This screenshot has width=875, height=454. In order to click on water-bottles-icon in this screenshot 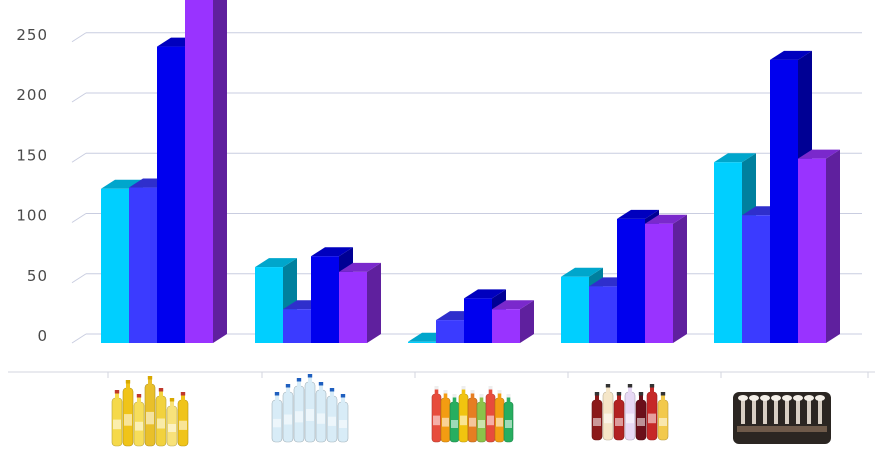, I will do `click(310, 408)`.